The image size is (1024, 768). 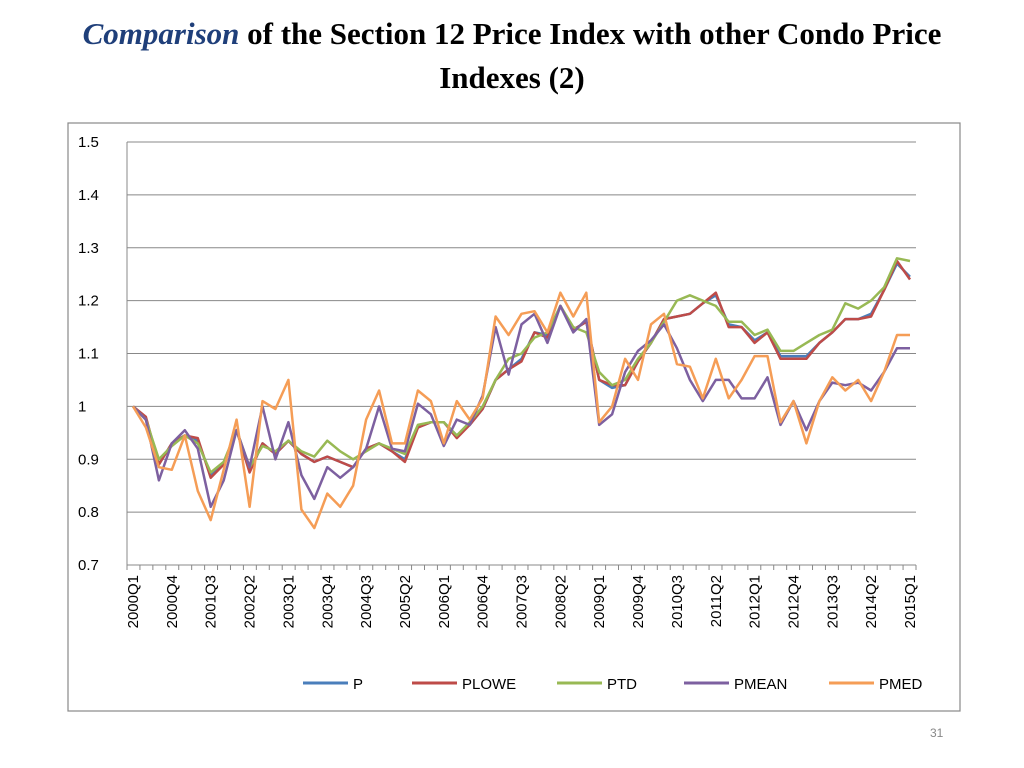 I want to click on x-tick-label: 2012Q4, so click(x=793, y=601).